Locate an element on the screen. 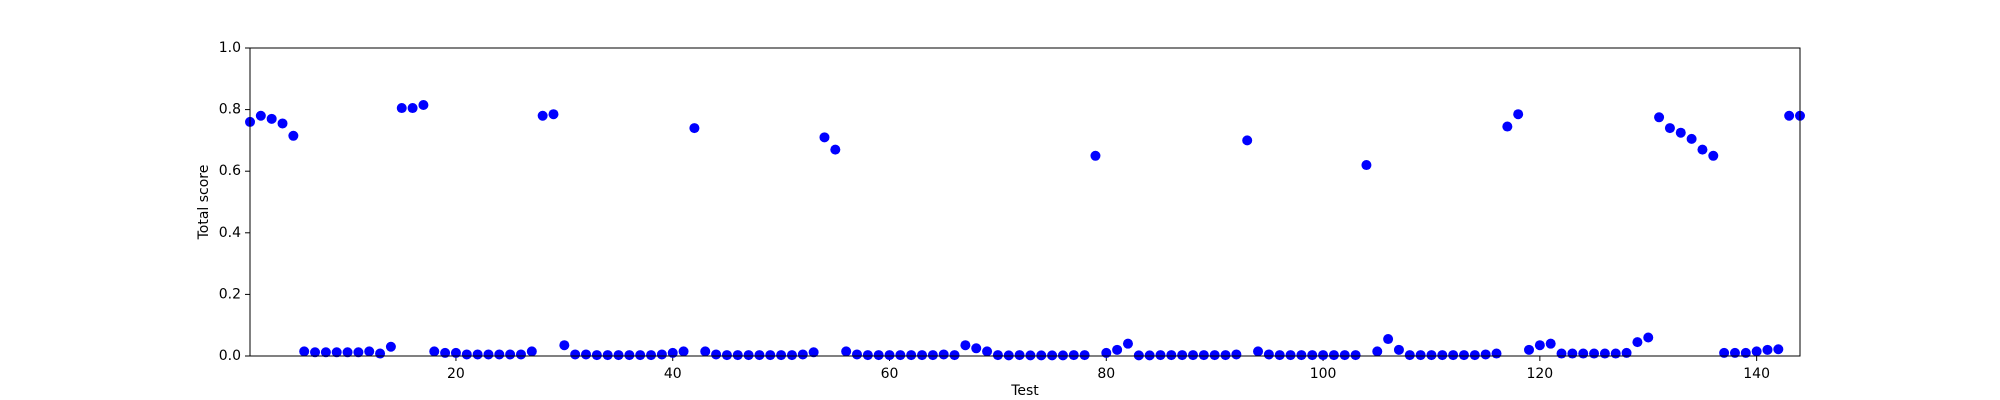  y-tick-label: 0.6 is located at coordinates (230, 171).